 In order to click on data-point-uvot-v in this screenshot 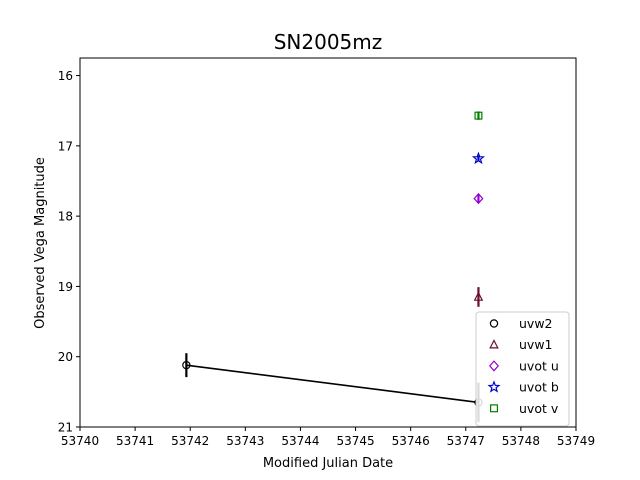, I will do `click(478, 115)`.